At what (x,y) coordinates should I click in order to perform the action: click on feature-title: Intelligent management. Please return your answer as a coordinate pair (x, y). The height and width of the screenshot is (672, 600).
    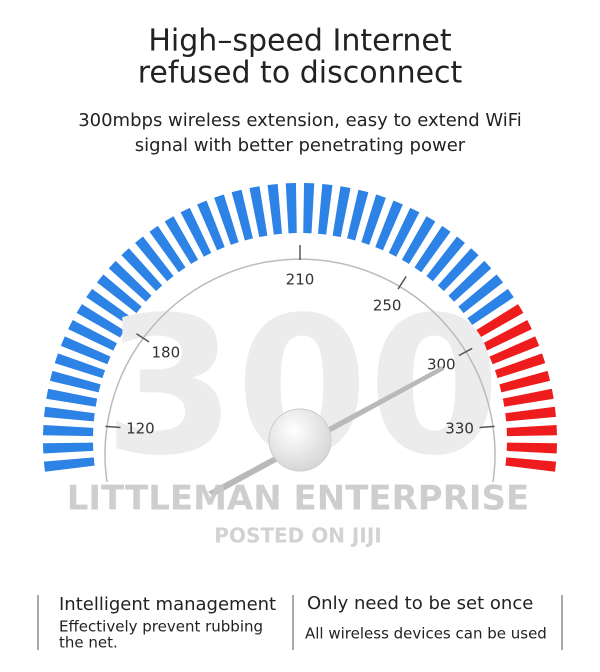
    Looking at the image, I should click on (167, 604).